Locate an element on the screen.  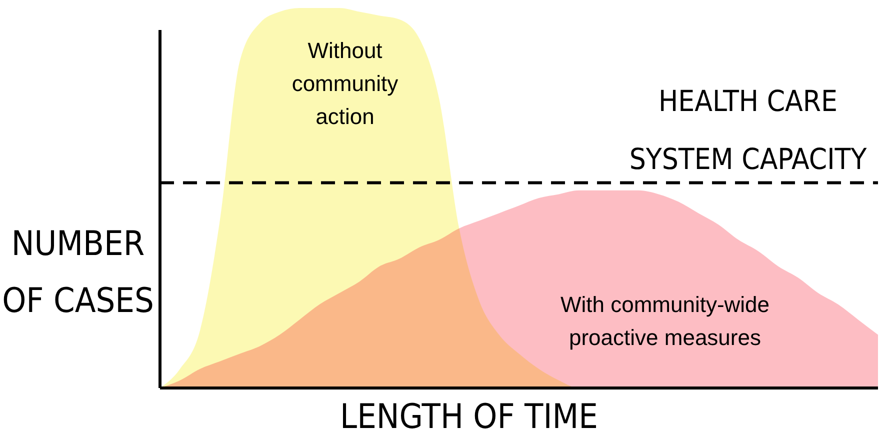
x-axis-title: LENGTH OF TIME is located at coordinates (469, 417).